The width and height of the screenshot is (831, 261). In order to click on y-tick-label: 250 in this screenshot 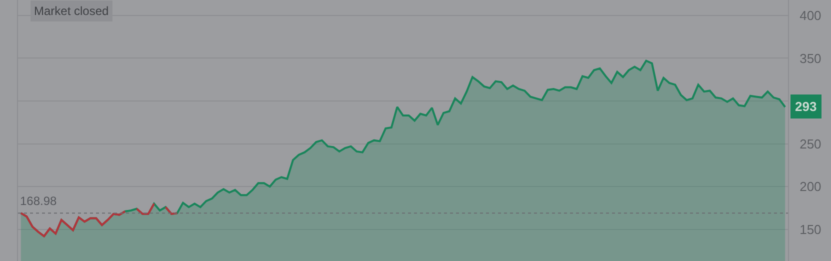, I will do `click(811, 144)`.